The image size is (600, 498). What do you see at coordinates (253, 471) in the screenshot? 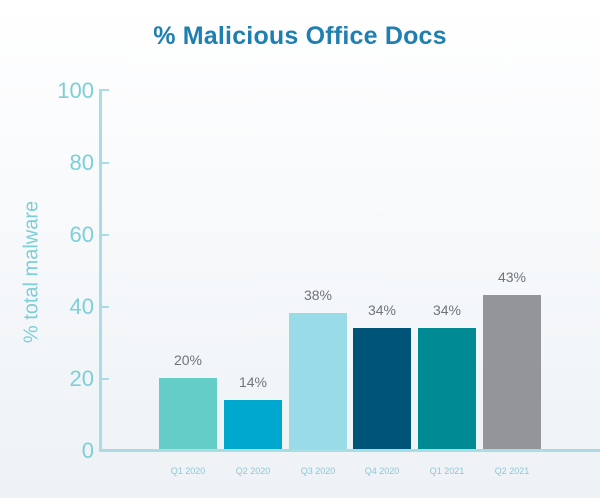
I see `x-tick-label: Q2 2020` at bounding box center [253, 471].